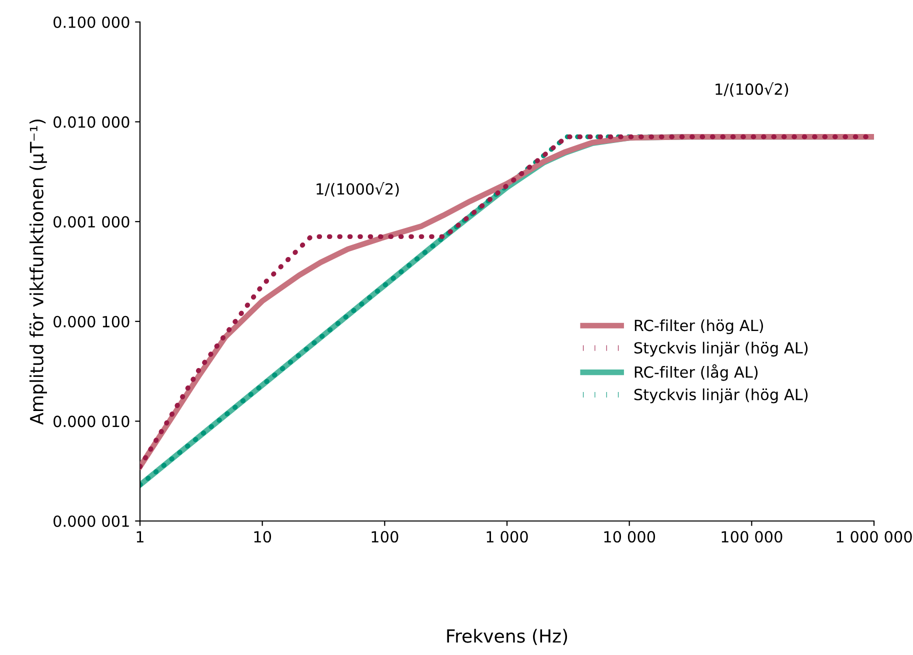 Image resolution: width=913 pixels, height=655 pixels. What do you see at coordinates (630, 536) in the screenshot?
I see `x-tick-label: 10 000` at bounding box center [630, 536].